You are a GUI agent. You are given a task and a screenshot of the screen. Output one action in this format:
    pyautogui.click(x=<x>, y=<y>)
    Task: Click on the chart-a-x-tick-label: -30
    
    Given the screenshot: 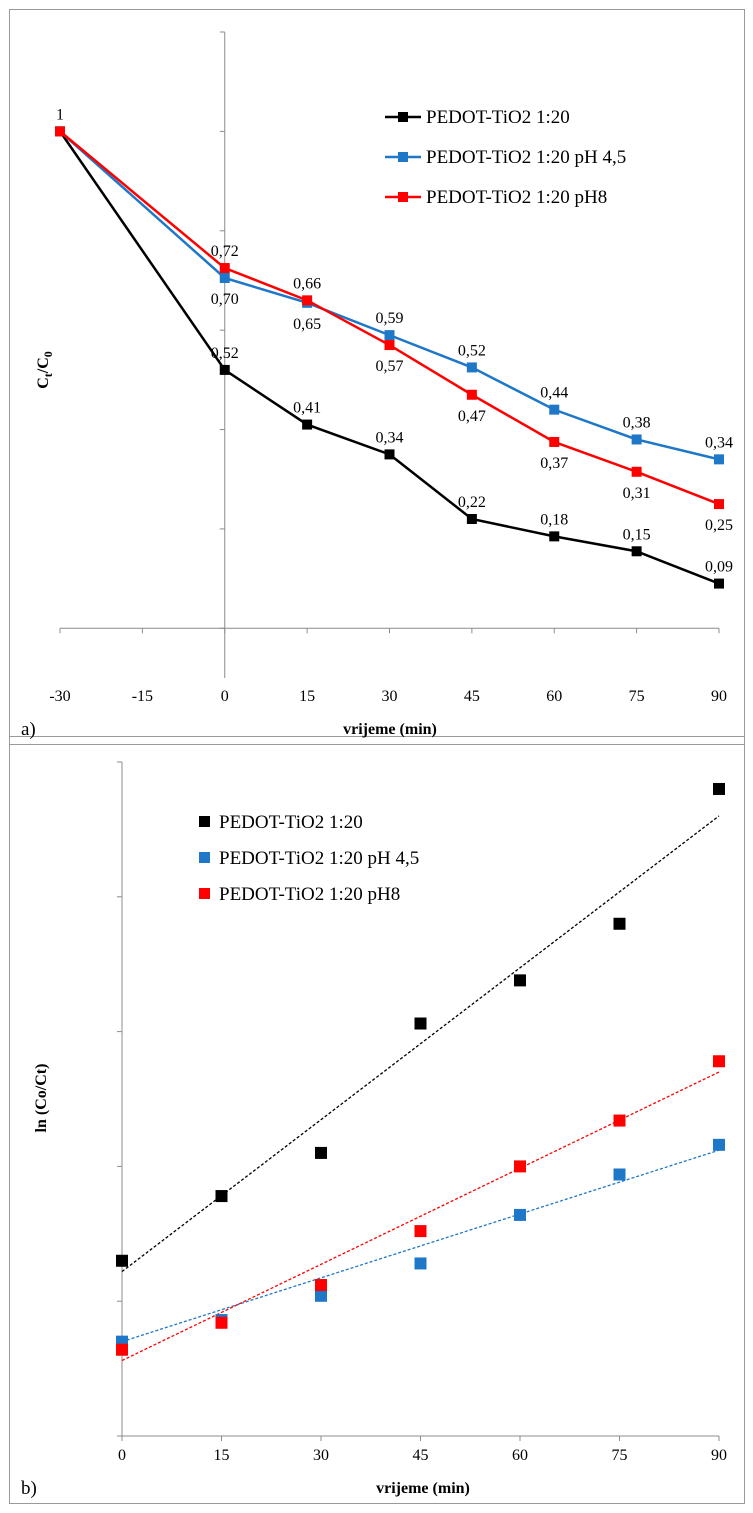 What is the action you would take?
    pyautogui.click(x=59, y=696)
    